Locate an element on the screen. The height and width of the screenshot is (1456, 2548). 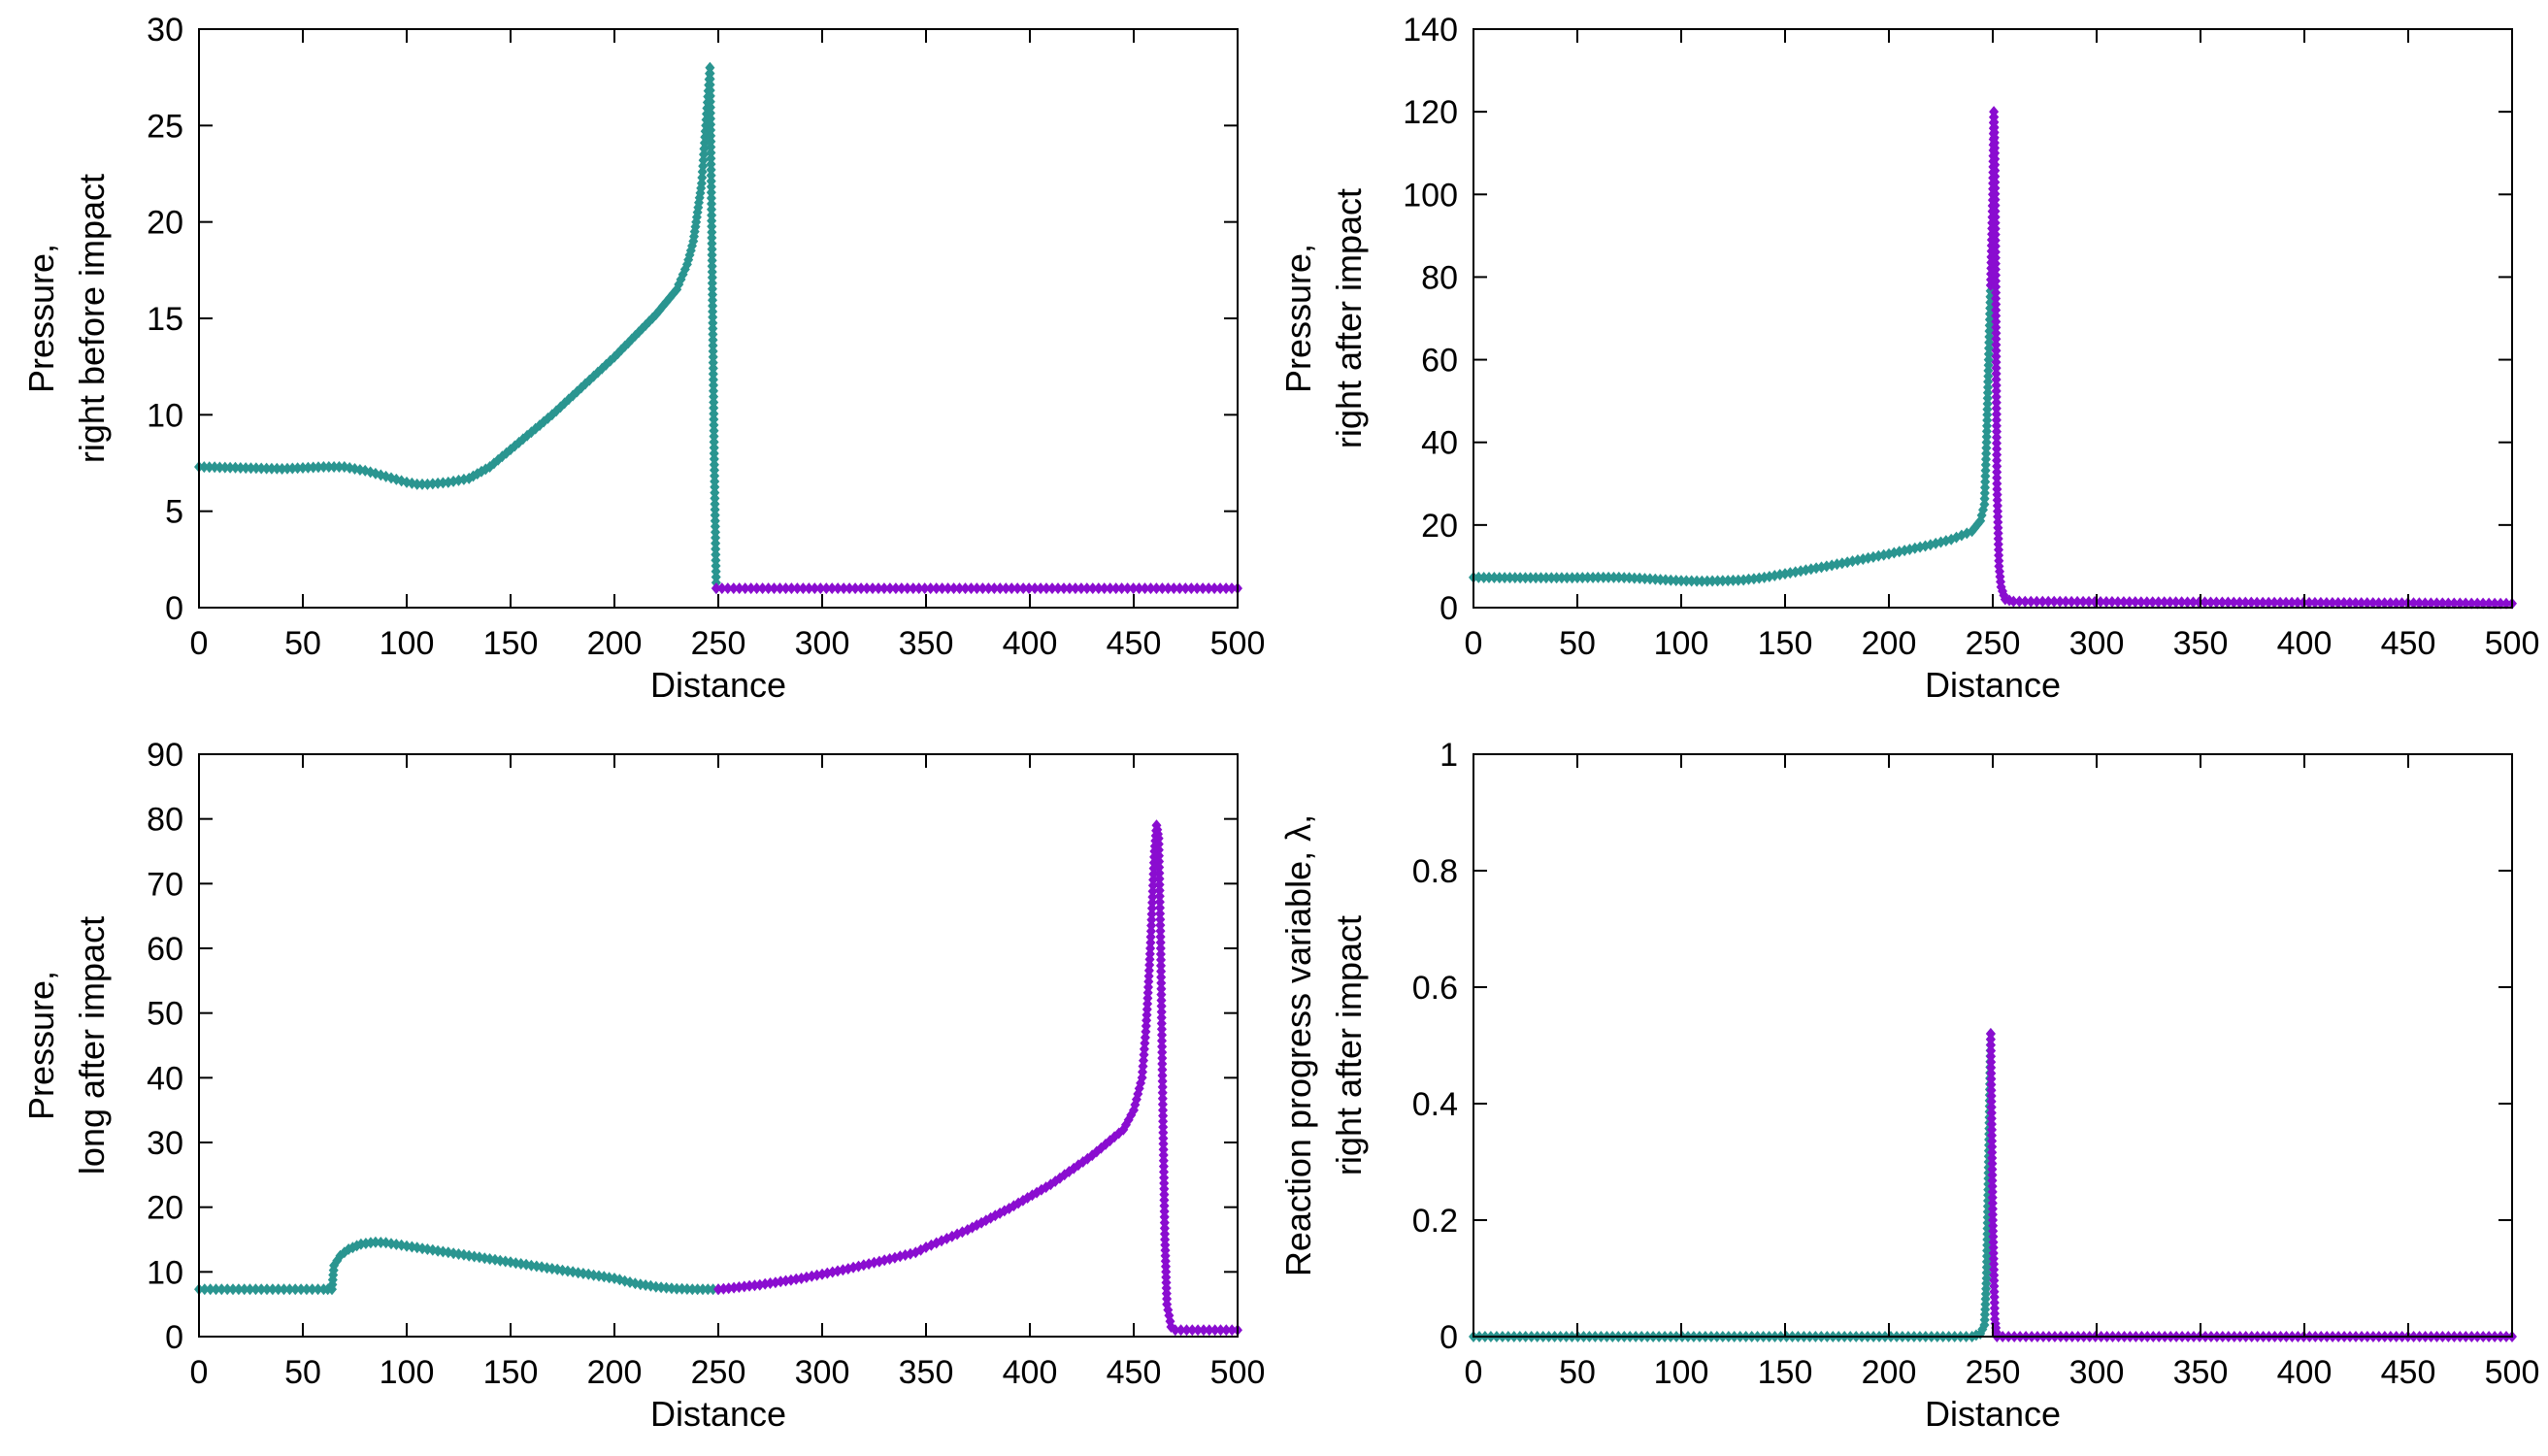
y-tick-label: 15 is located at coordinates (165, 319).